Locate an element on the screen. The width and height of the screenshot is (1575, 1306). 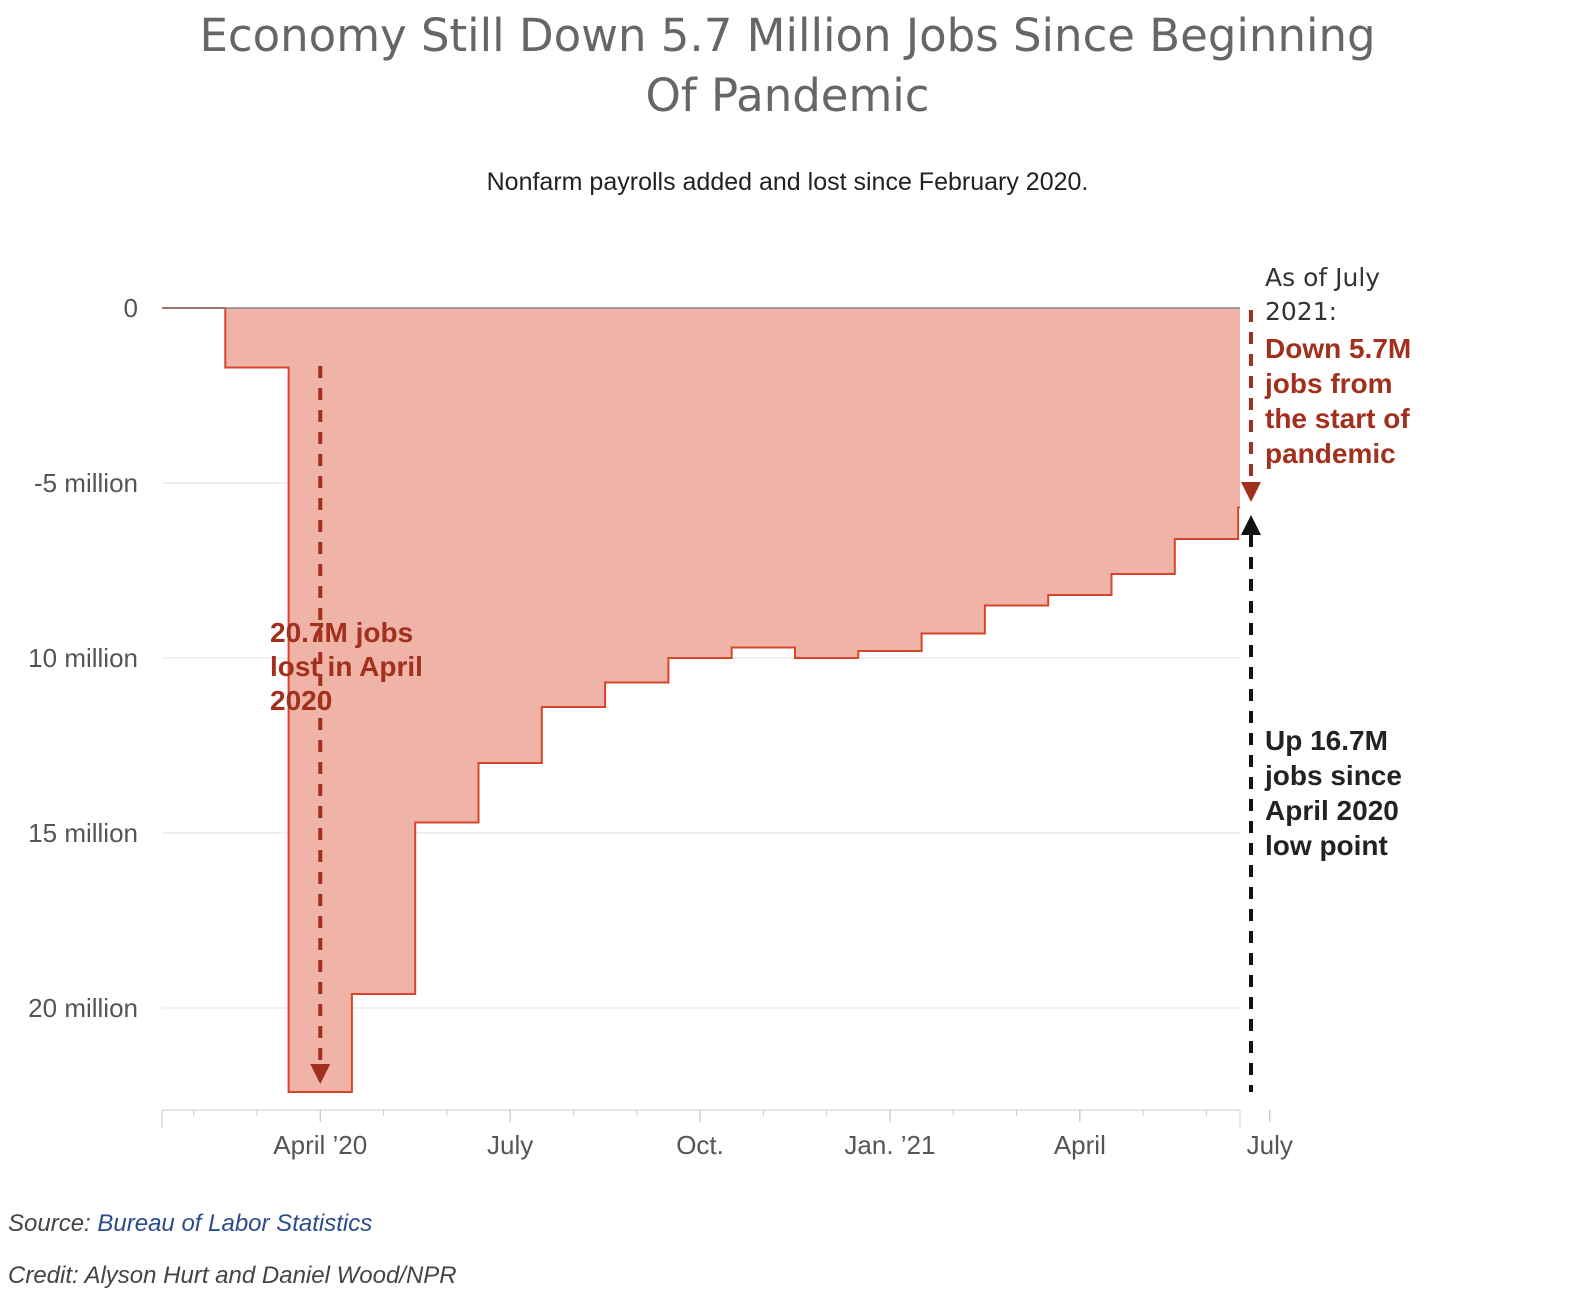
credit-line: Credit: Alyson Hurt and Daniel Wood/NPR is located at coordinates (232, 1275).